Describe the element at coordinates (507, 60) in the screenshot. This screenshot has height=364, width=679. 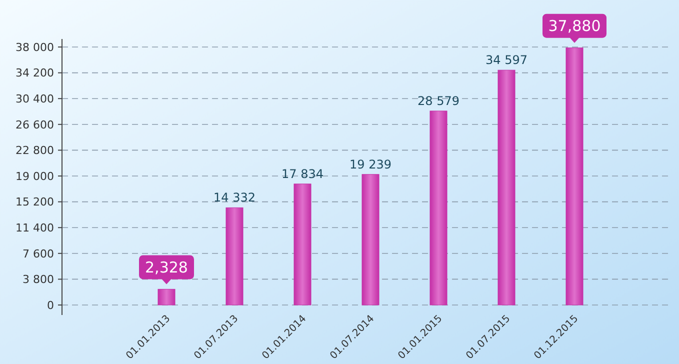
I see `data-label: 34 597` at that location.